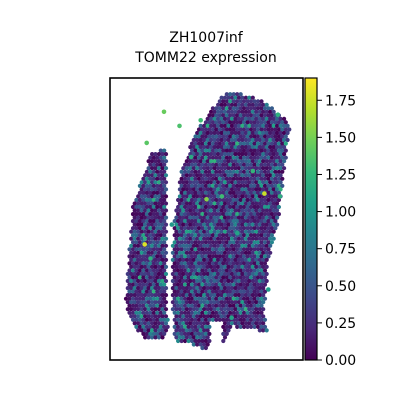 The image size is (400, 400). Describe the element at coordinates (340, 101) in the screenshot. I see `colorbar-tick-label: 1.75` at that location.